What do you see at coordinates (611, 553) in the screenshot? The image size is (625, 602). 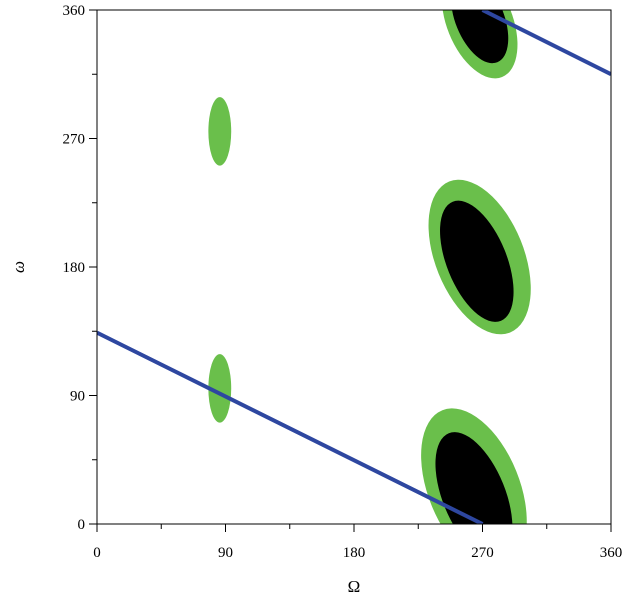 I see `x-tick-label-360: 360` at bounding box center [611, 553].